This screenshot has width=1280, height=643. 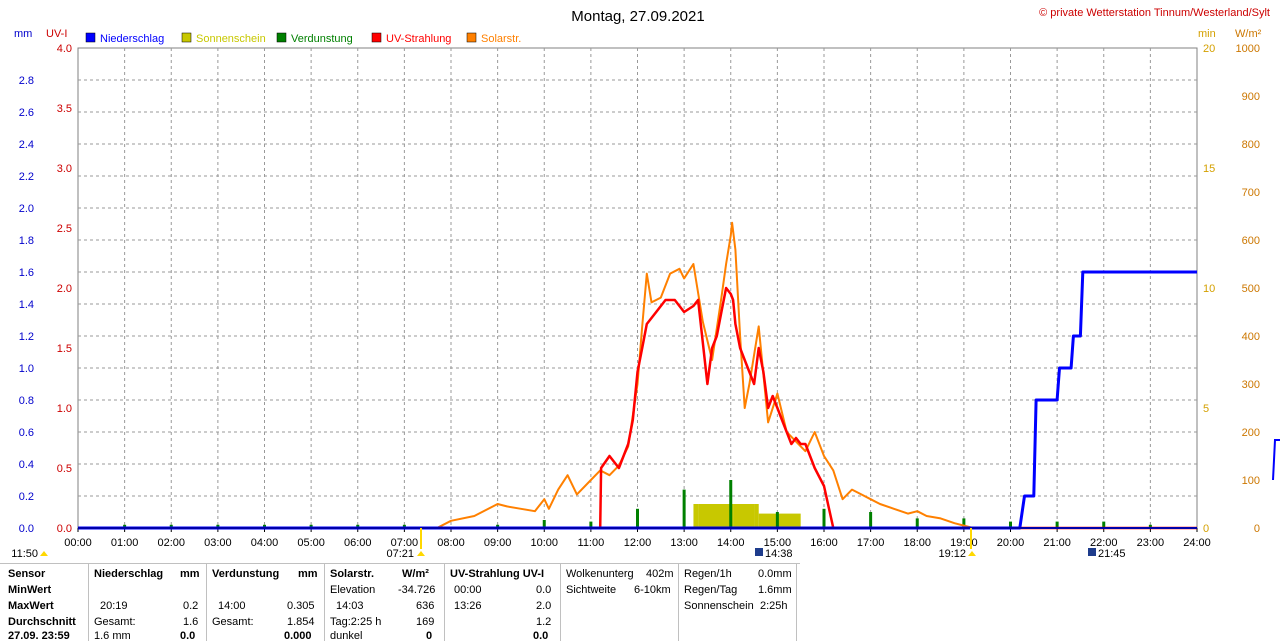 I want to click on verdunstung-max-val: 0.305, so click(x=301, y=606).